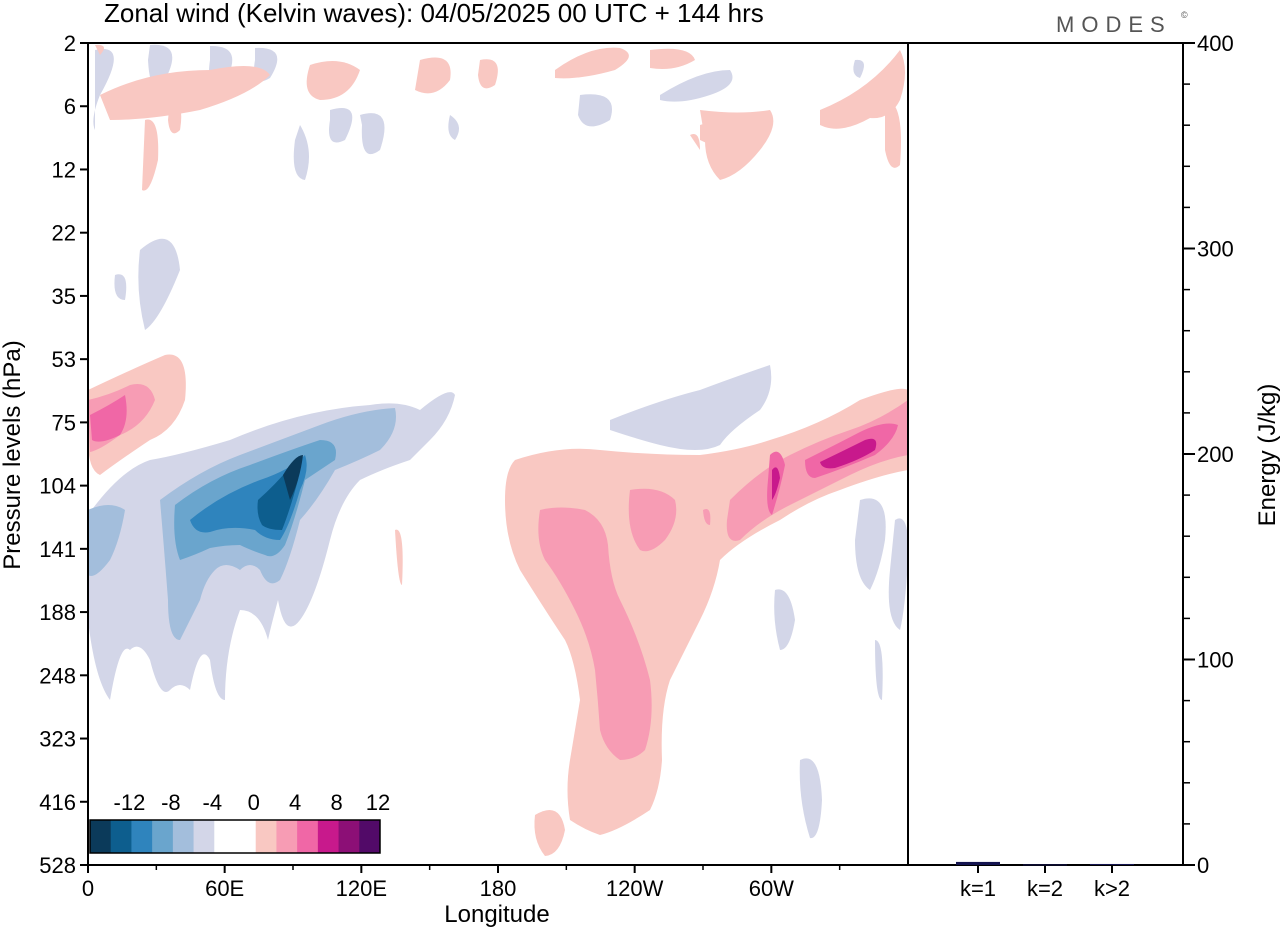  What do you see at coordinates (496, 914) in the screenshot?
I see `x-axis-label: Longitude` at bounding box center [496, 914].